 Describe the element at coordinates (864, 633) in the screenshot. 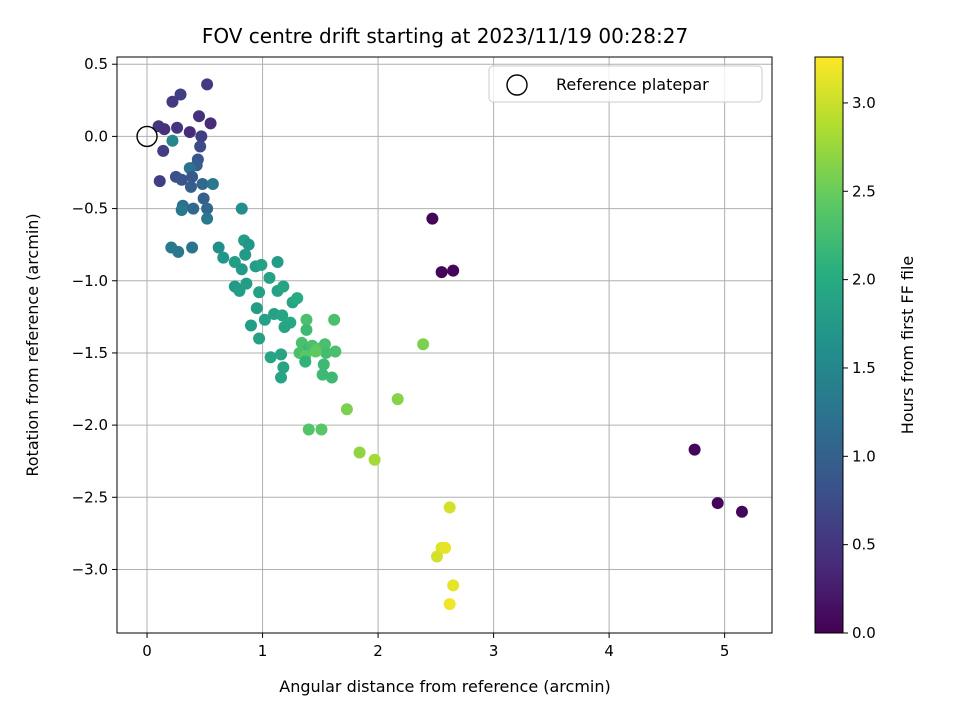

I see `colorbar-tick-label: 0.0` at that location.